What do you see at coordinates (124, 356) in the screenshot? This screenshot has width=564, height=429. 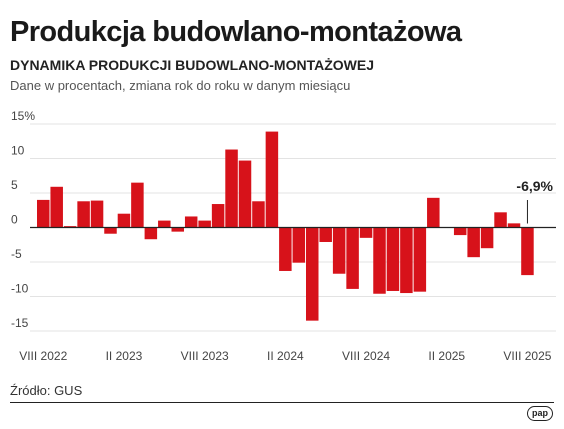 I see `x-tick-label: II 2023` at bounding box center [124, 356].